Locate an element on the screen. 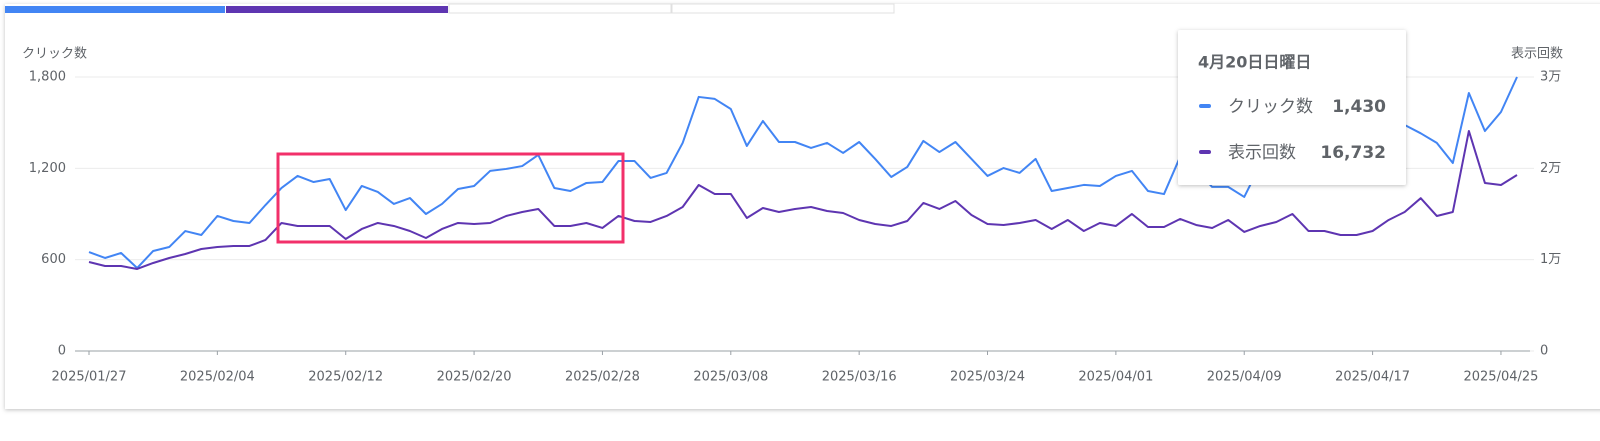 The width and height of the screenshot is (1600, 441). y2-tick-label: 1万 is located at coordinates (1550, 259).